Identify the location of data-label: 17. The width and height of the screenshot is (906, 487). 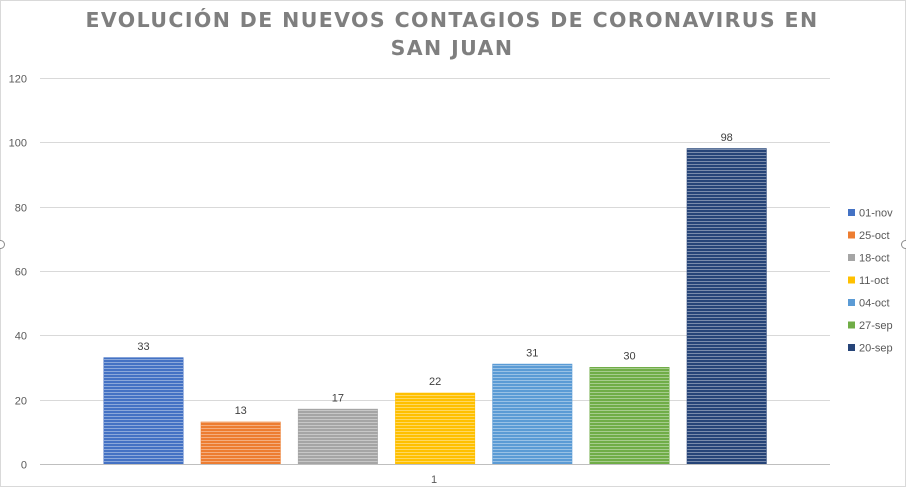
(338, 398).